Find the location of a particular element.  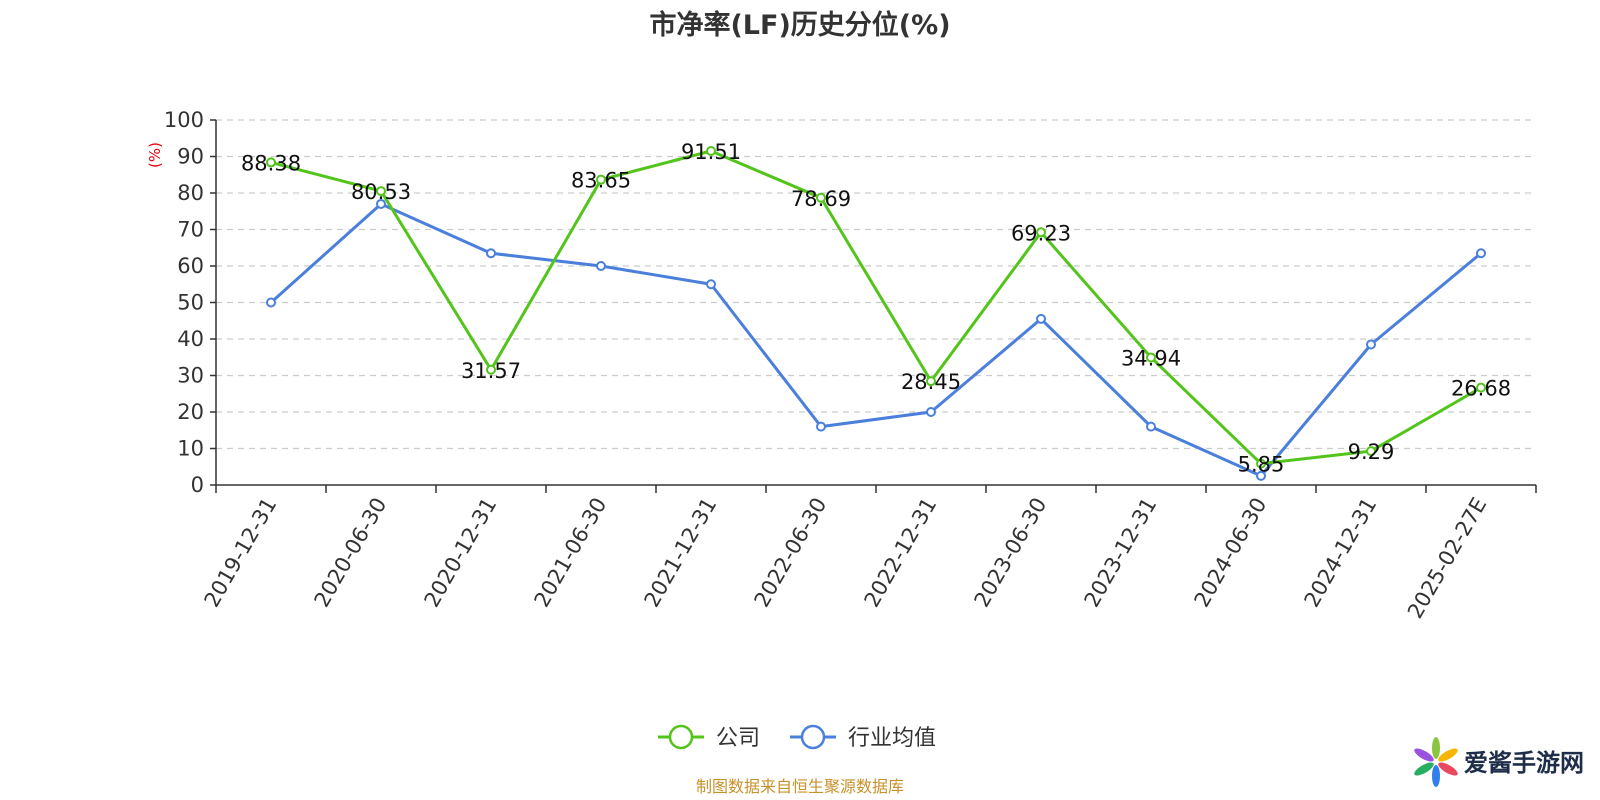

legend-item-company: 公司 is located at coordinates (709, 737).